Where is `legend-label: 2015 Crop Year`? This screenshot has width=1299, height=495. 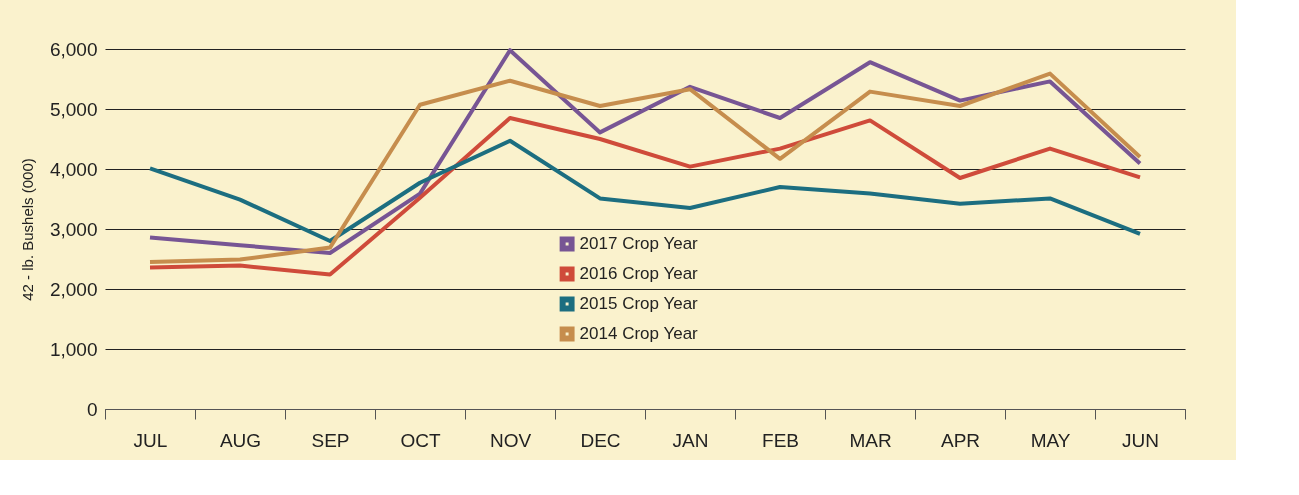
legend-label: 2015 Crop Year is located at coordinates (639, 304).